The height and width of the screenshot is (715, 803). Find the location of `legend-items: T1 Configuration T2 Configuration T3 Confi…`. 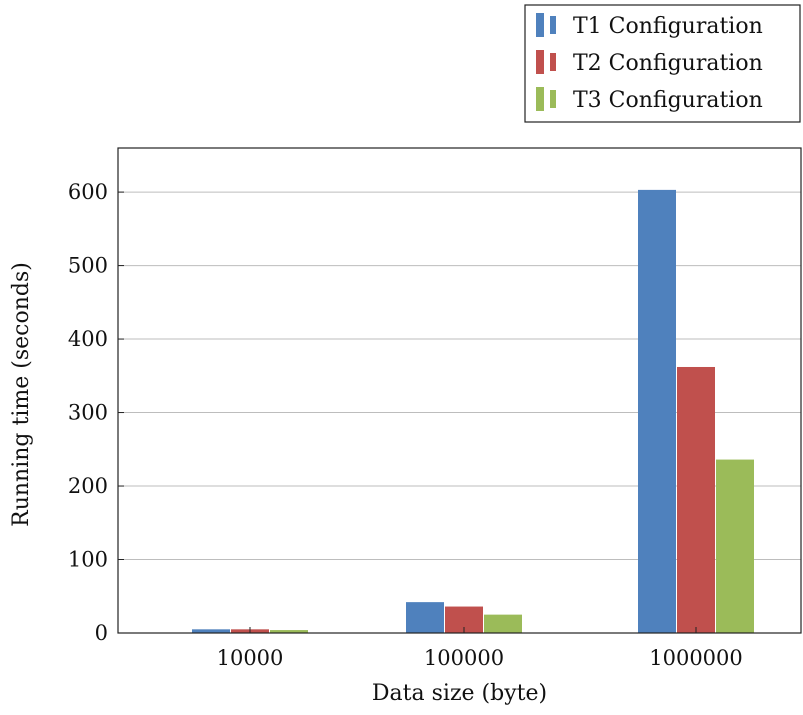

legend-items: T1 Configuration T2 Configuration T3 Confi… is located at coordinates (649, 63).